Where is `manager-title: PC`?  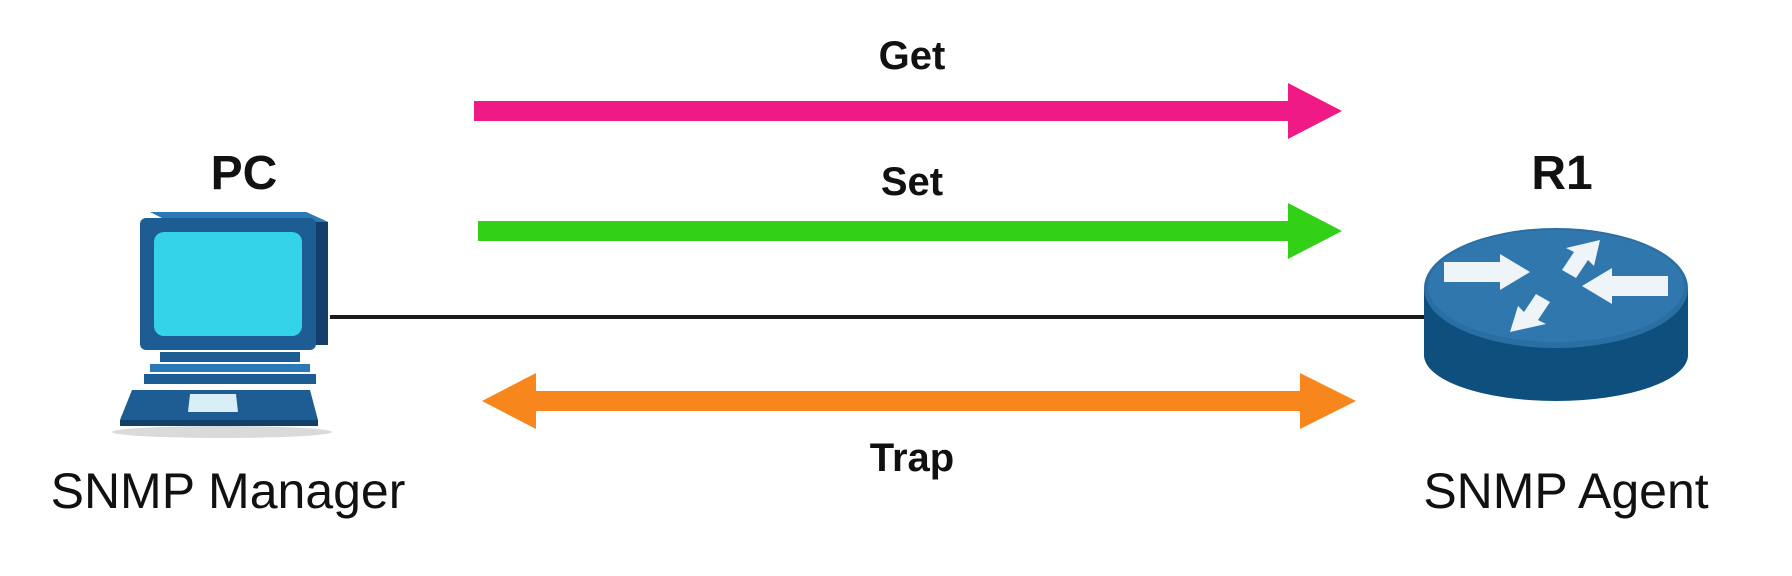
manager-title: PC is located at coordinates (244, 173).